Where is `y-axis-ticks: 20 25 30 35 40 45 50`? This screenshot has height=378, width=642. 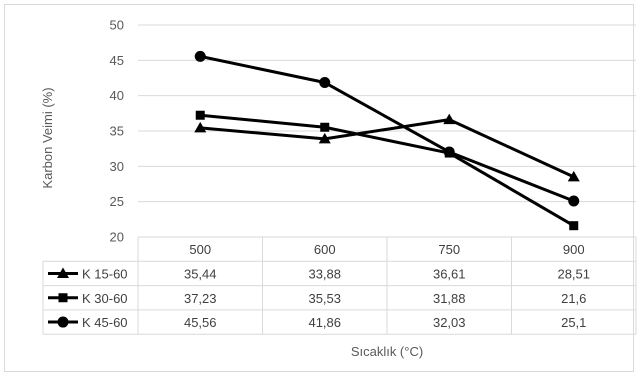
y-axis-ticks: 20 25 30 35 40 45 50 is located at coordinates (117, 131).